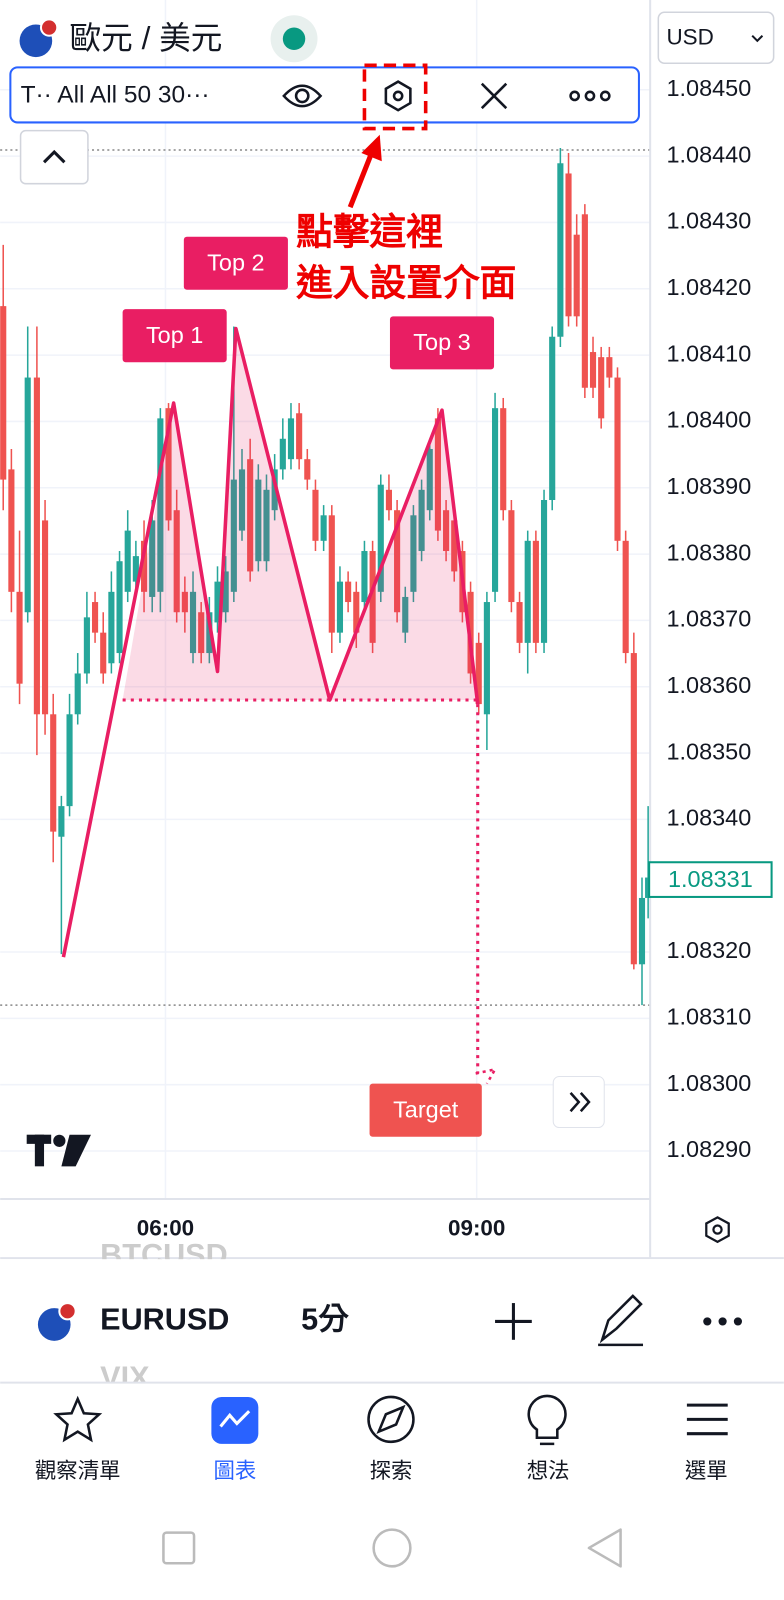 This screenshot has width=784, height=1600. What do you see at coordinates (621, 1320) in the screenshot?
I see `draw-button` at bounding box center [621, 1320].